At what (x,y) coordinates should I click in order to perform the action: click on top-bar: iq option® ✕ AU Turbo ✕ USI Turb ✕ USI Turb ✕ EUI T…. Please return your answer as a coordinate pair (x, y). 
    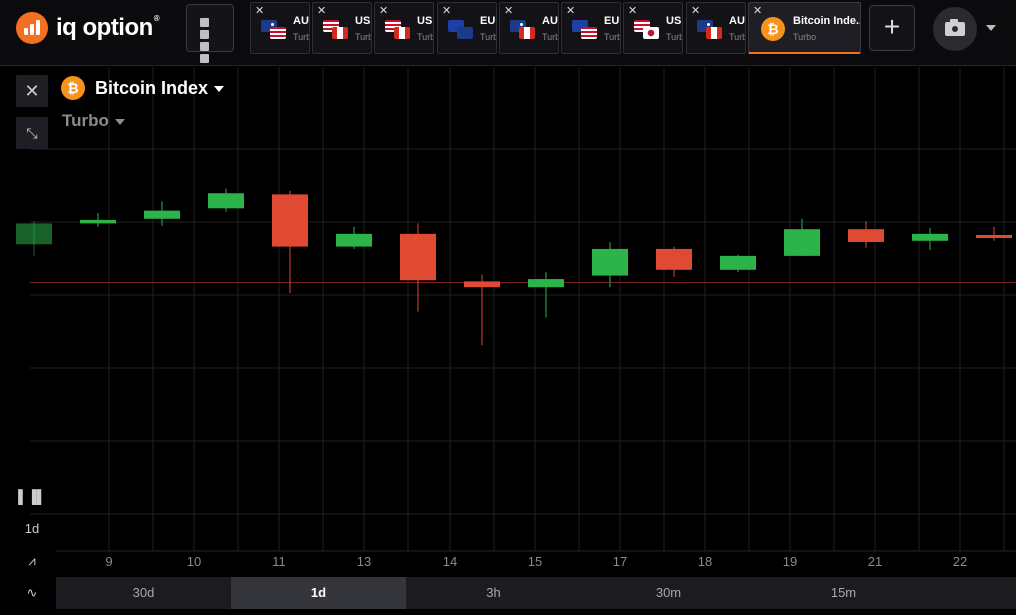
    Looking at the image, I should click on (508, 33).